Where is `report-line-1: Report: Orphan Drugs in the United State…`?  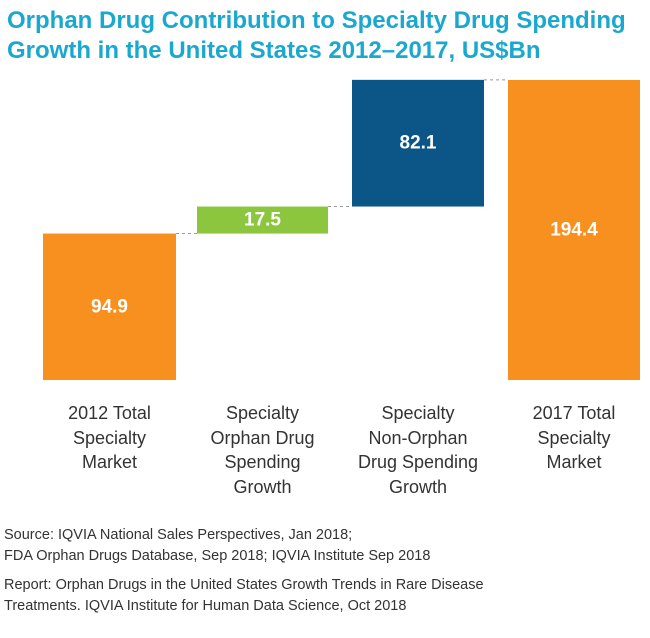 report-line-1: Report: Orphan Drugs in the United State… is located at coordinates (244, 585).